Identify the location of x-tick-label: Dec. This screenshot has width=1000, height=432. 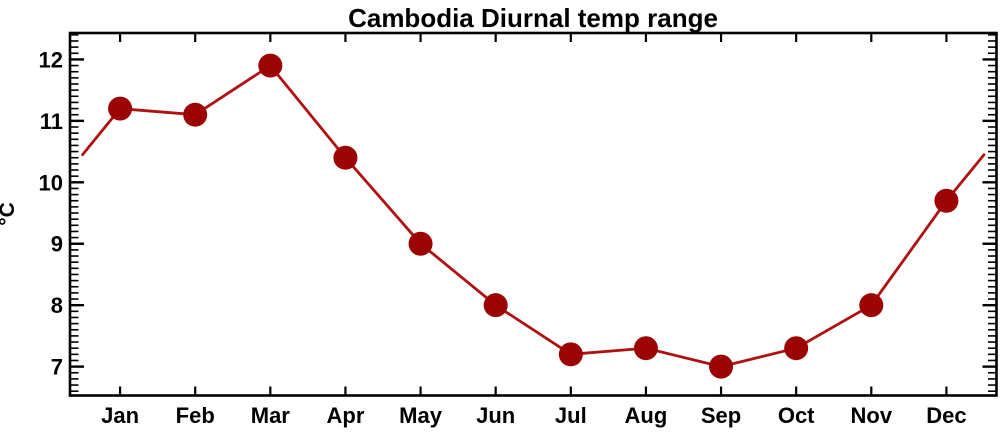
(946, 415).